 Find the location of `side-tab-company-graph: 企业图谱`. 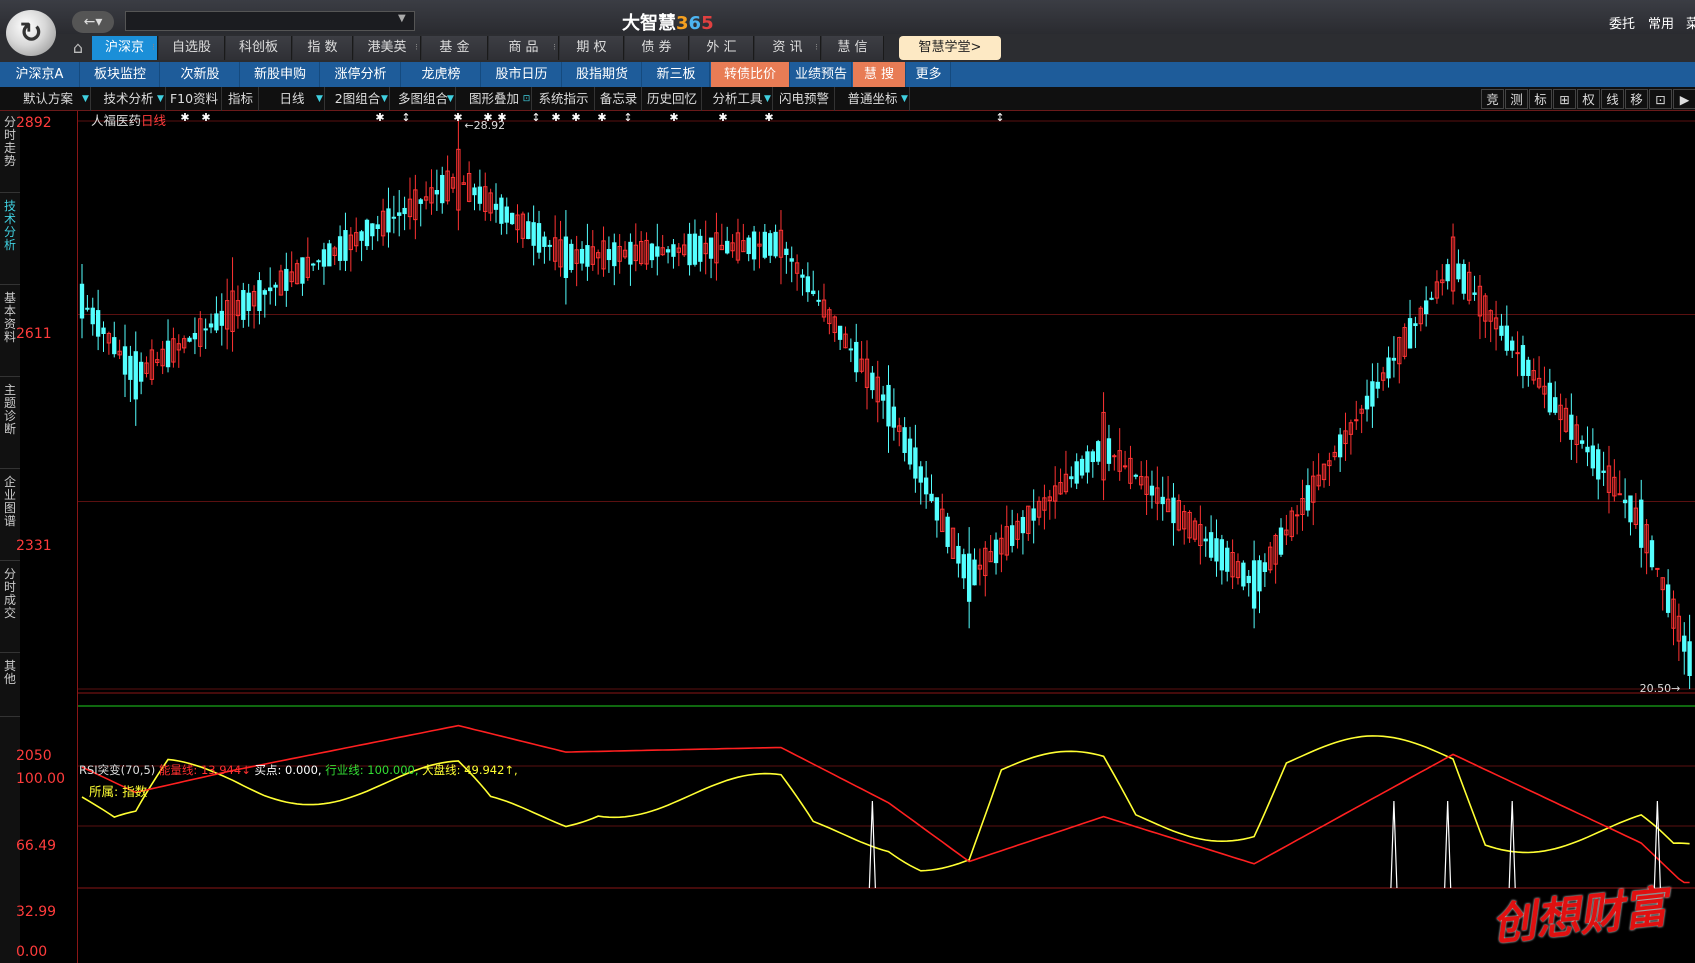

side-tab-company-graph: 企业图谱 is located at coordinates (10, 517).